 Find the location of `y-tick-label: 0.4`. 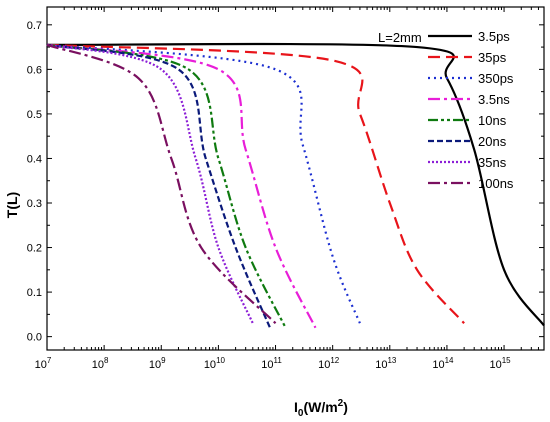

y-tick-label: 0.4 is located at coordinates (34, 159).